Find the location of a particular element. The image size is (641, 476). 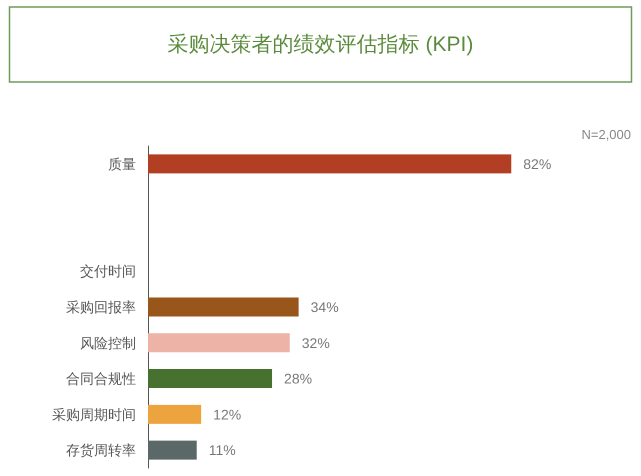

data-label: 11% is located at coordinates (222, 450).